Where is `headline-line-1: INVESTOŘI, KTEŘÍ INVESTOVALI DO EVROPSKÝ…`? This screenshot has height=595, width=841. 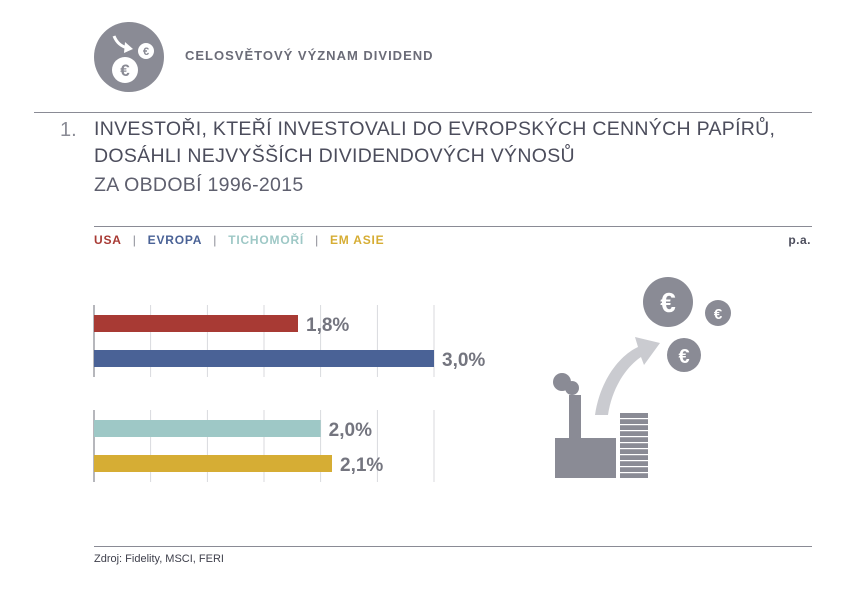
headline-line-1: INVESTOŘI, KTEŘÍ INVESTOVALI DO EVROPSKÝ… is located at coordinates (435, 129).